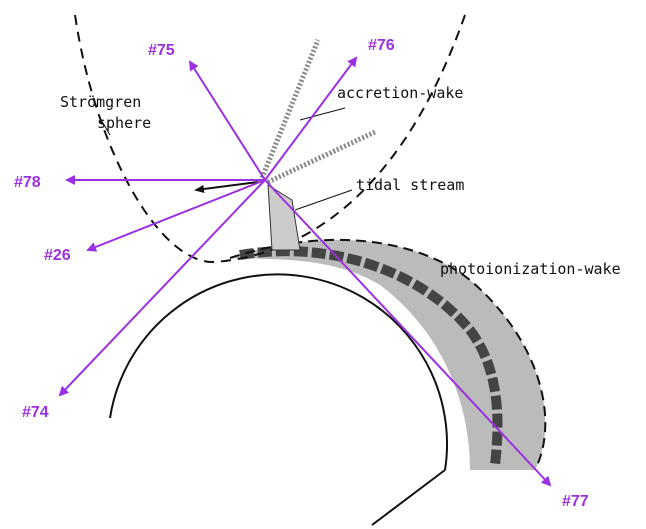 The height and width of the screenshot is (529, 646). I want to click on tidal-stream-shape, so click(284, 217).